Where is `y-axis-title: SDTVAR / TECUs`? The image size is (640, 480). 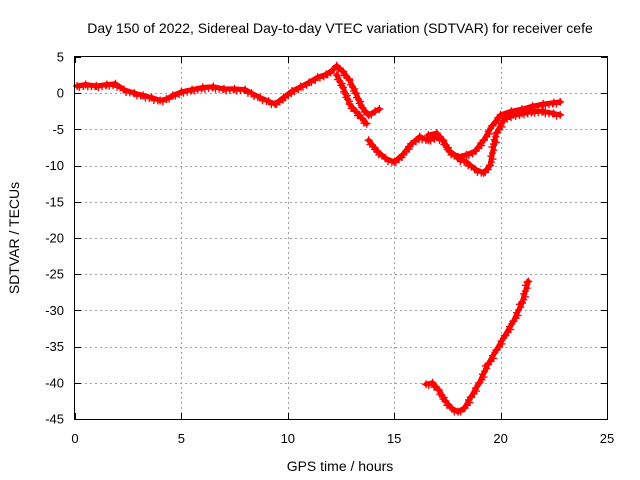
y-axis-title: SDTVAR / TECUs is located at coordinates (14, 238).